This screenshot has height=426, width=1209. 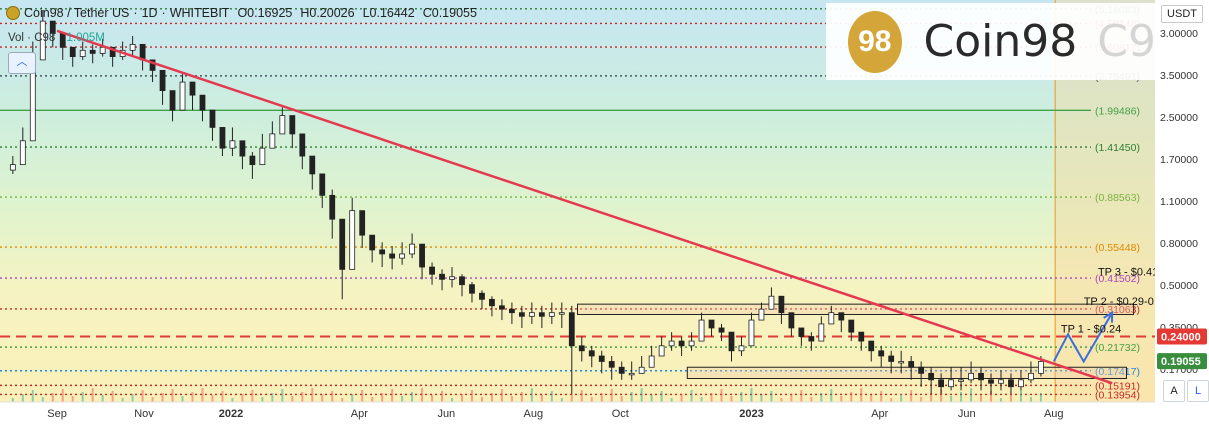 What do you see at coordinates (1198, 391) in the screenshot?
I see `log-scale-button: L` at bounding box center [1198, 391].